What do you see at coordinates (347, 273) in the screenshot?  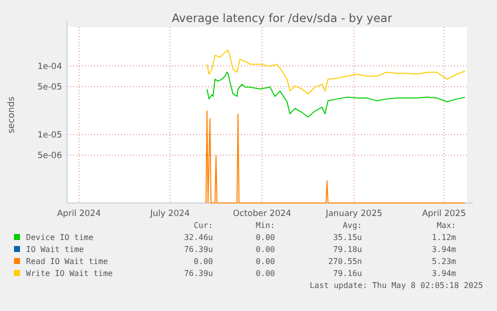 I see `text: 79.16u` at bounding box center [347, 273].